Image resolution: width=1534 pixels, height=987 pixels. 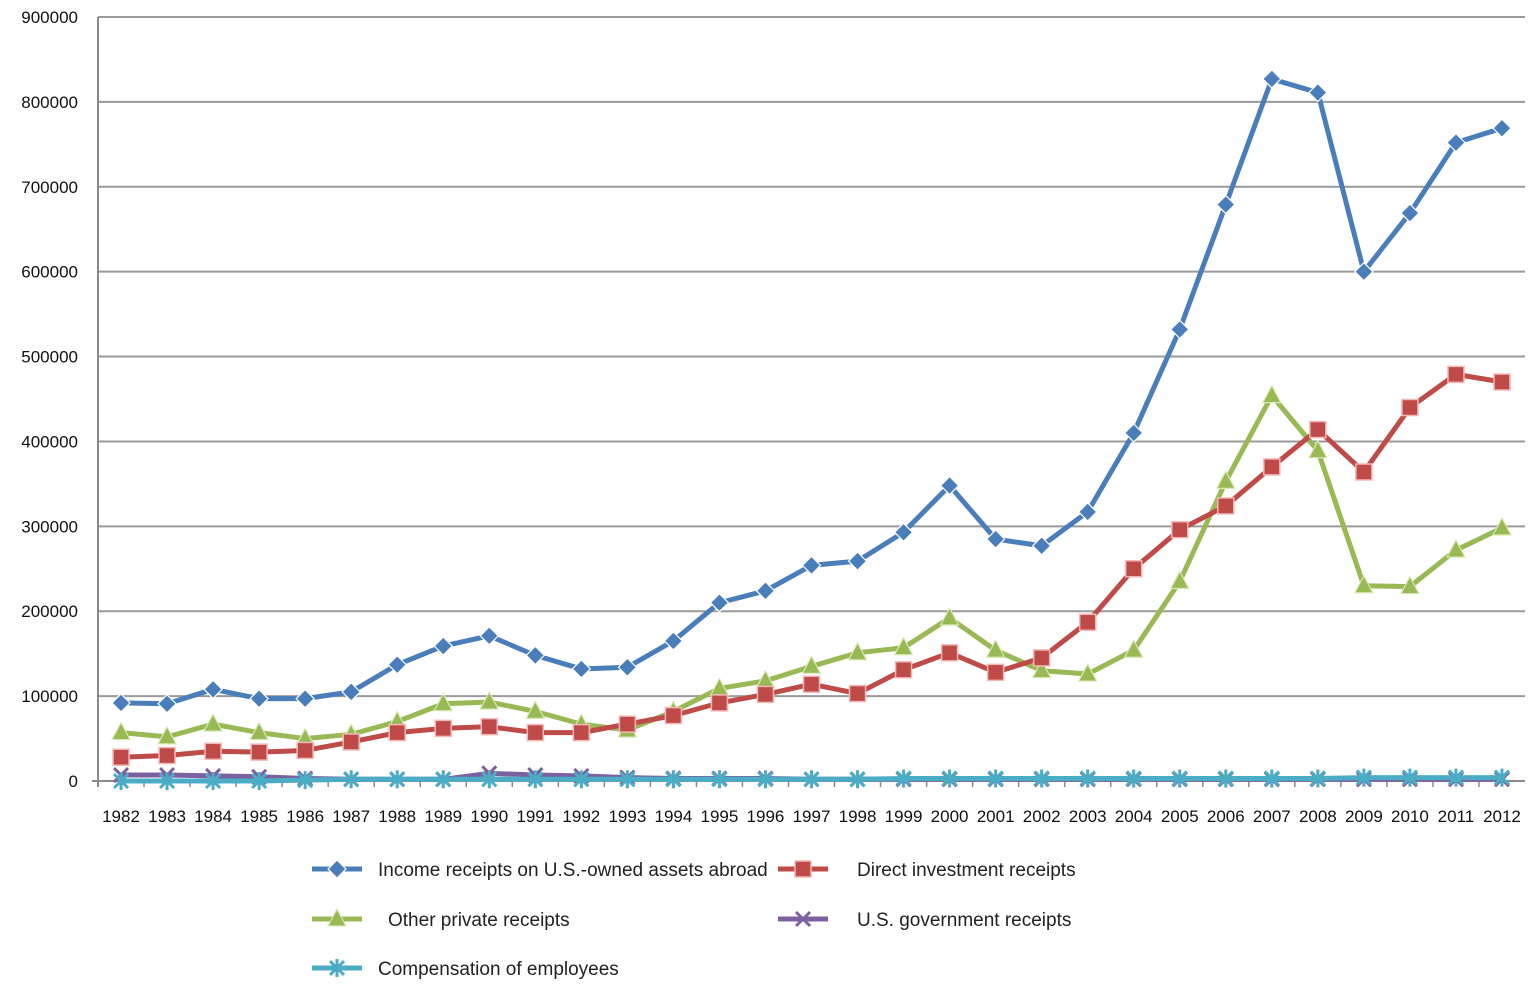 I want to click on x-tick-label: 1996, so click(x=766, y=816).